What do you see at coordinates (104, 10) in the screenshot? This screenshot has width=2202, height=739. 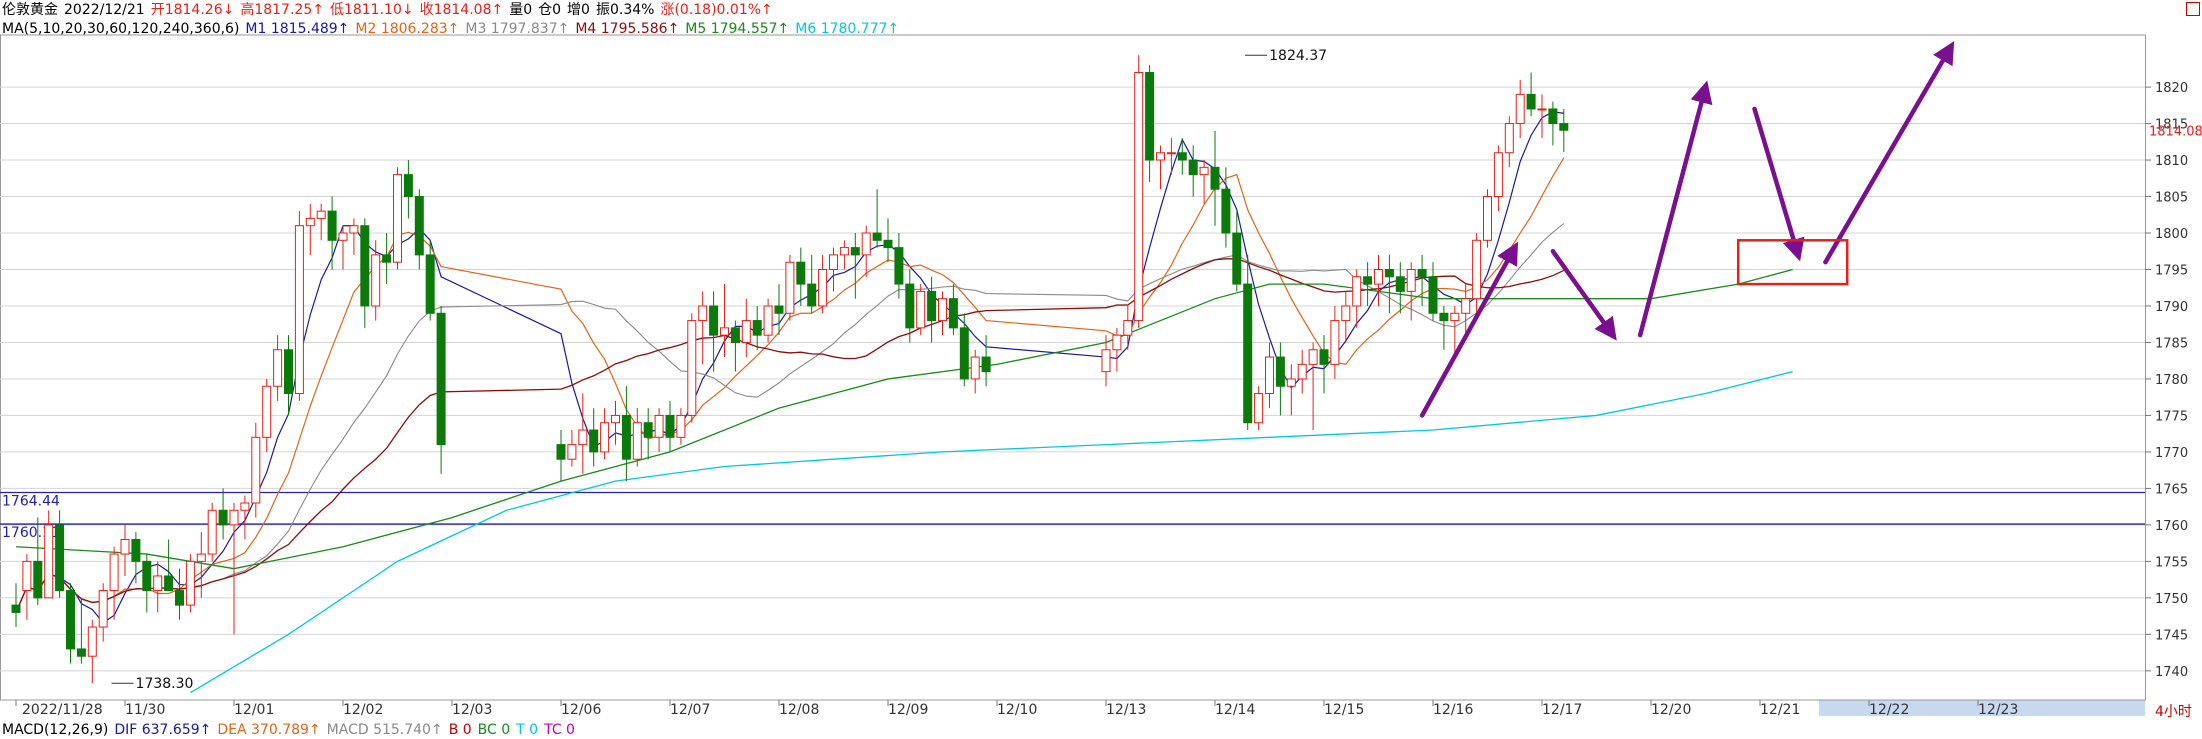 I see `bar-date: 2022/12/21` at bounding box center [104, 10].